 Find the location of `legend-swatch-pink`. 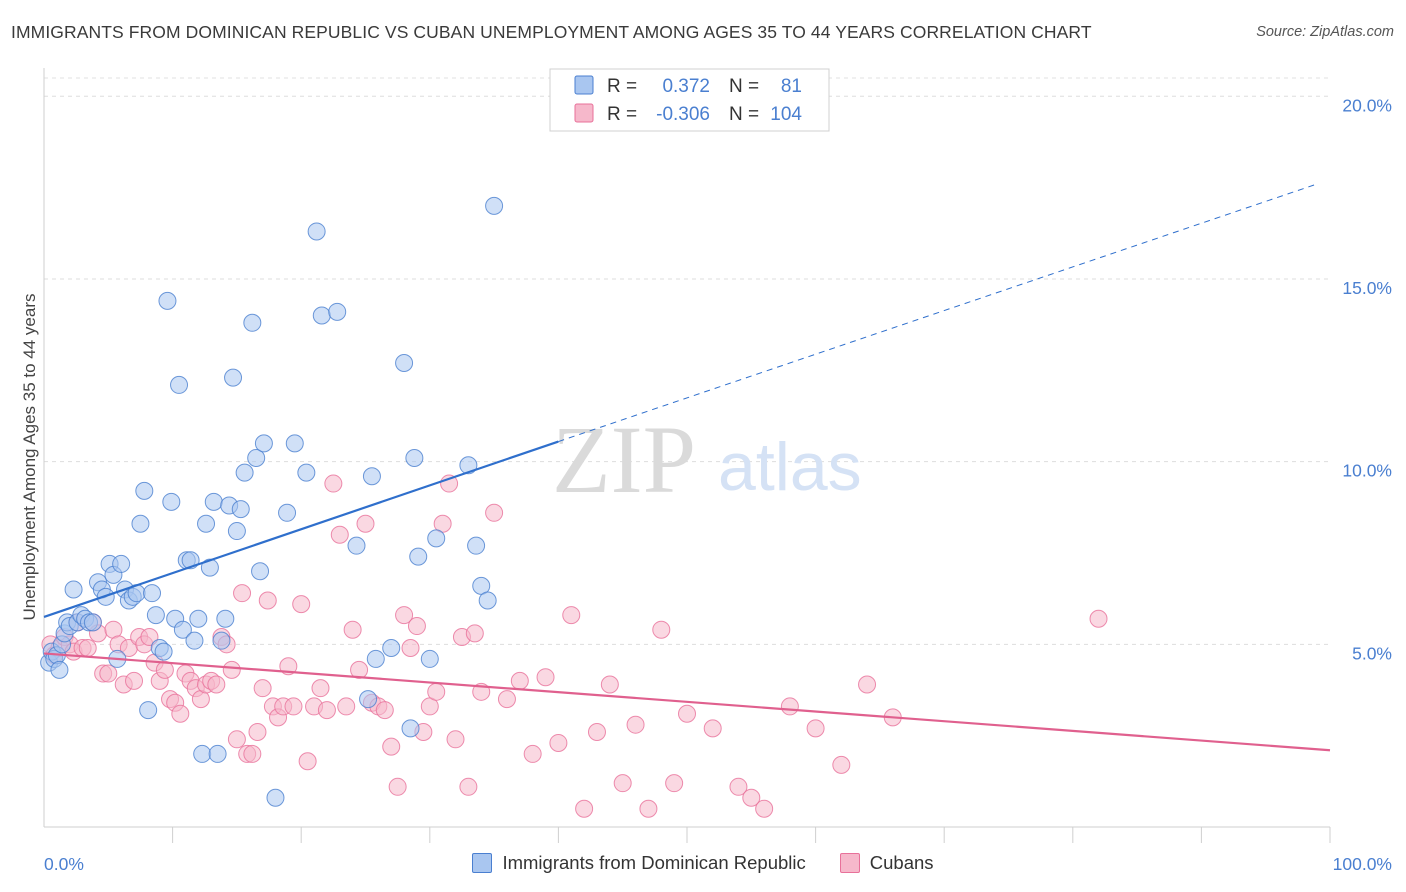

legend-swatch-pink is located at coordinates (849, 863).